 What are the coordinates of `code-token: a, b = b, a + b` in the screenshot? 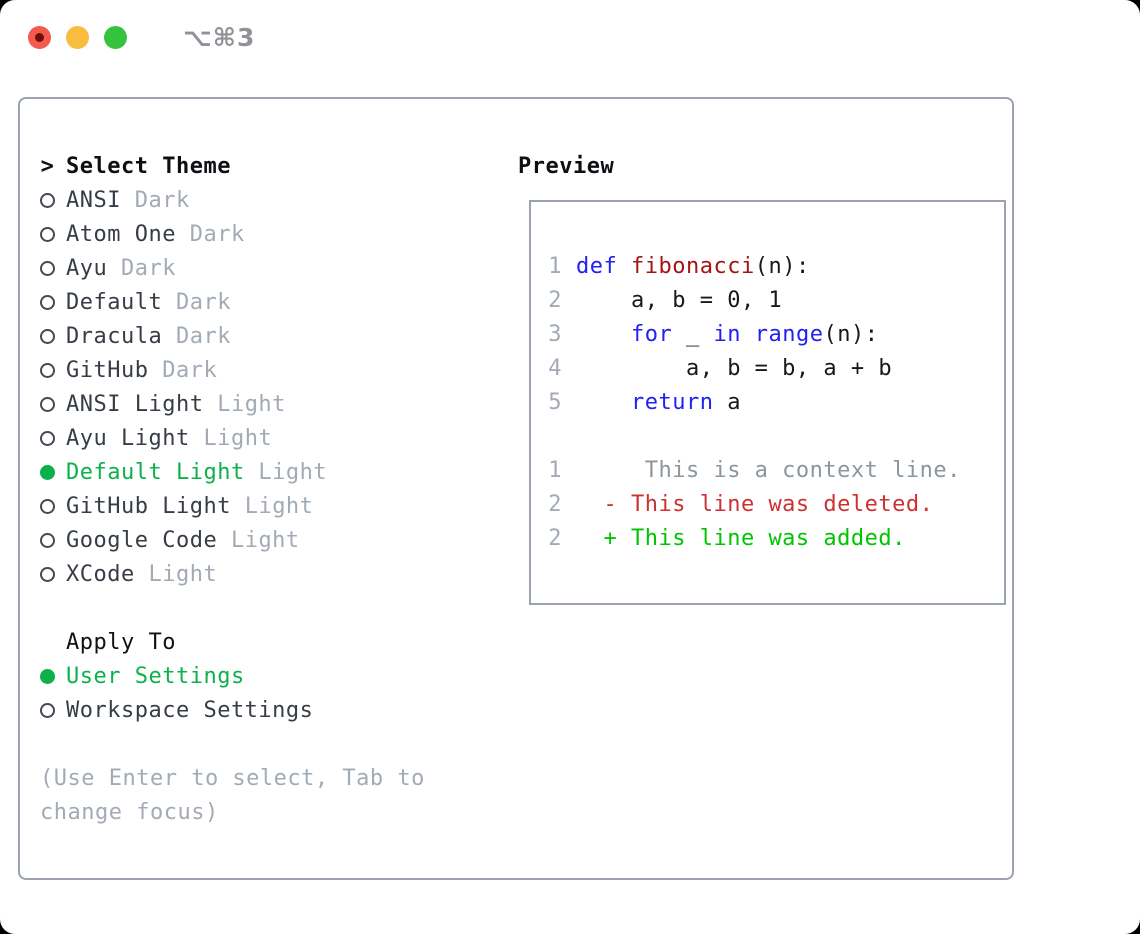 It's located at (734, 368).